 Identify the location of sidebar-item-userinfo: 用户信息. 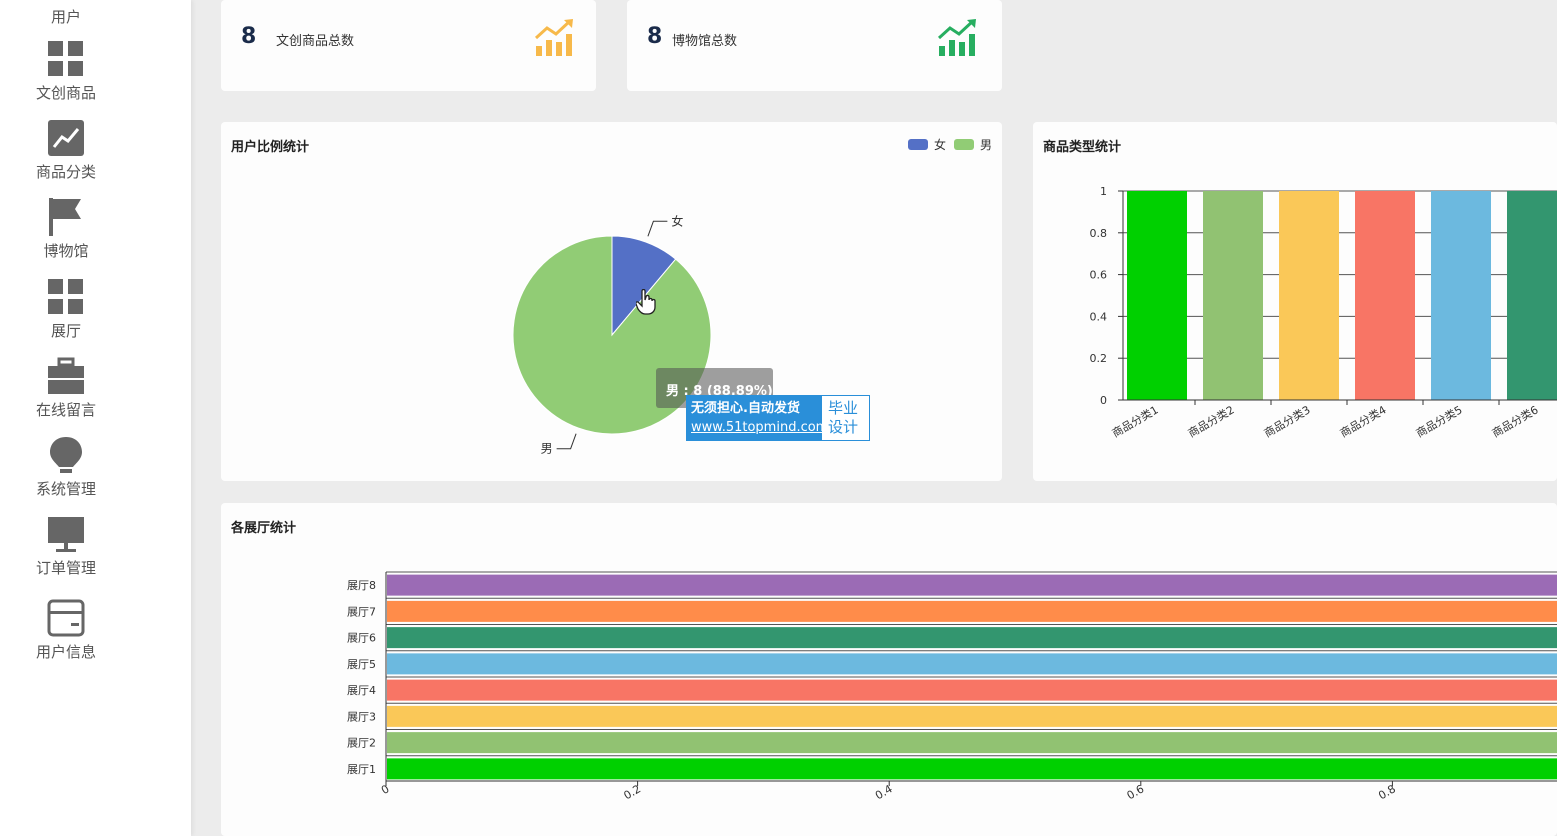
(66, 630).